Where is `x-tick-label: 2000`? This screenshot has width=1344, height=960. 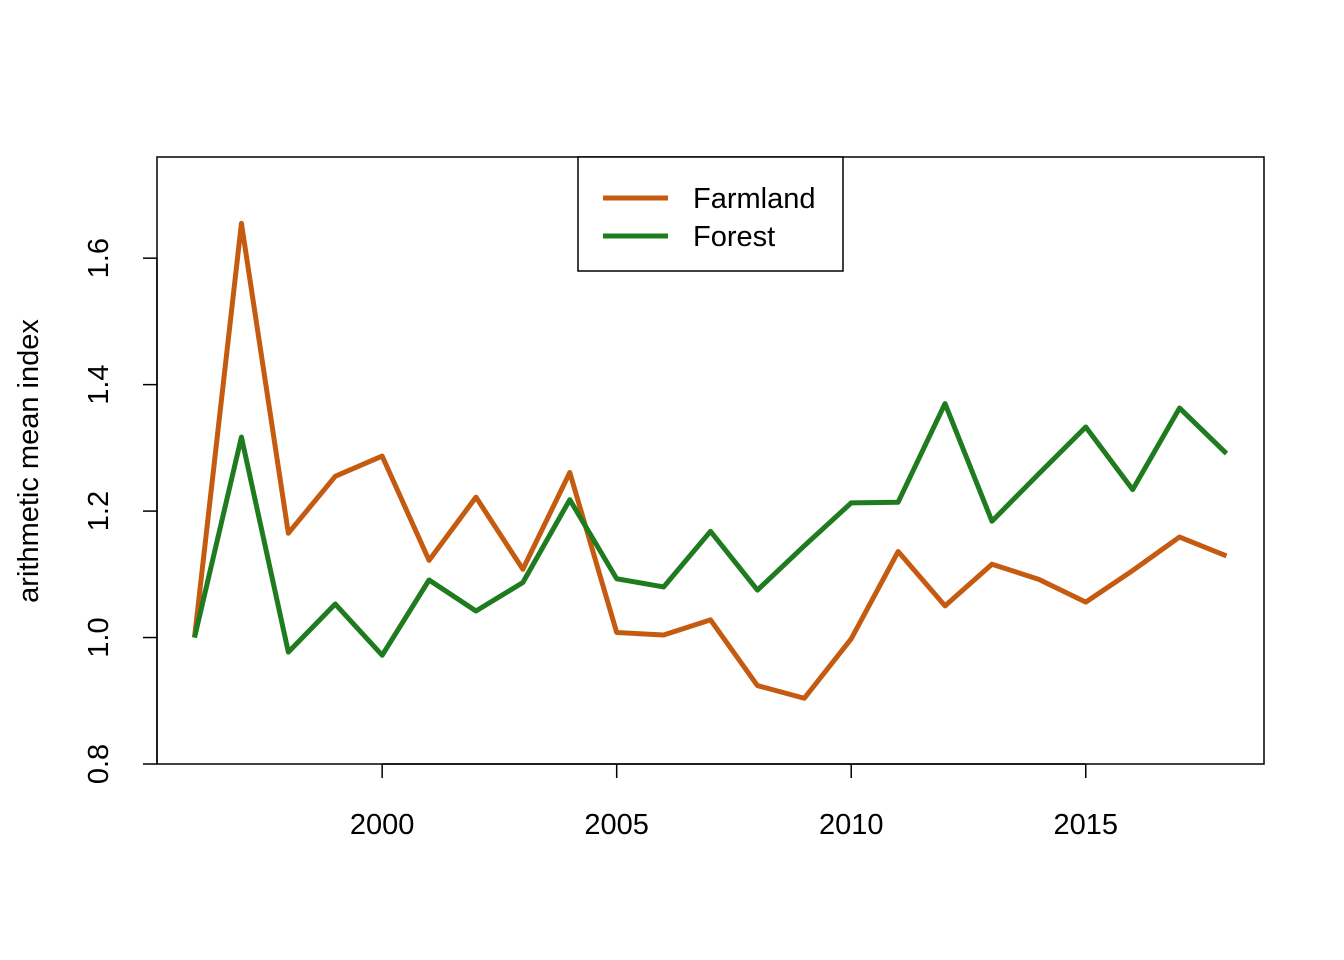
x-tick-label: 2000 is located at coordinates (382, 825).